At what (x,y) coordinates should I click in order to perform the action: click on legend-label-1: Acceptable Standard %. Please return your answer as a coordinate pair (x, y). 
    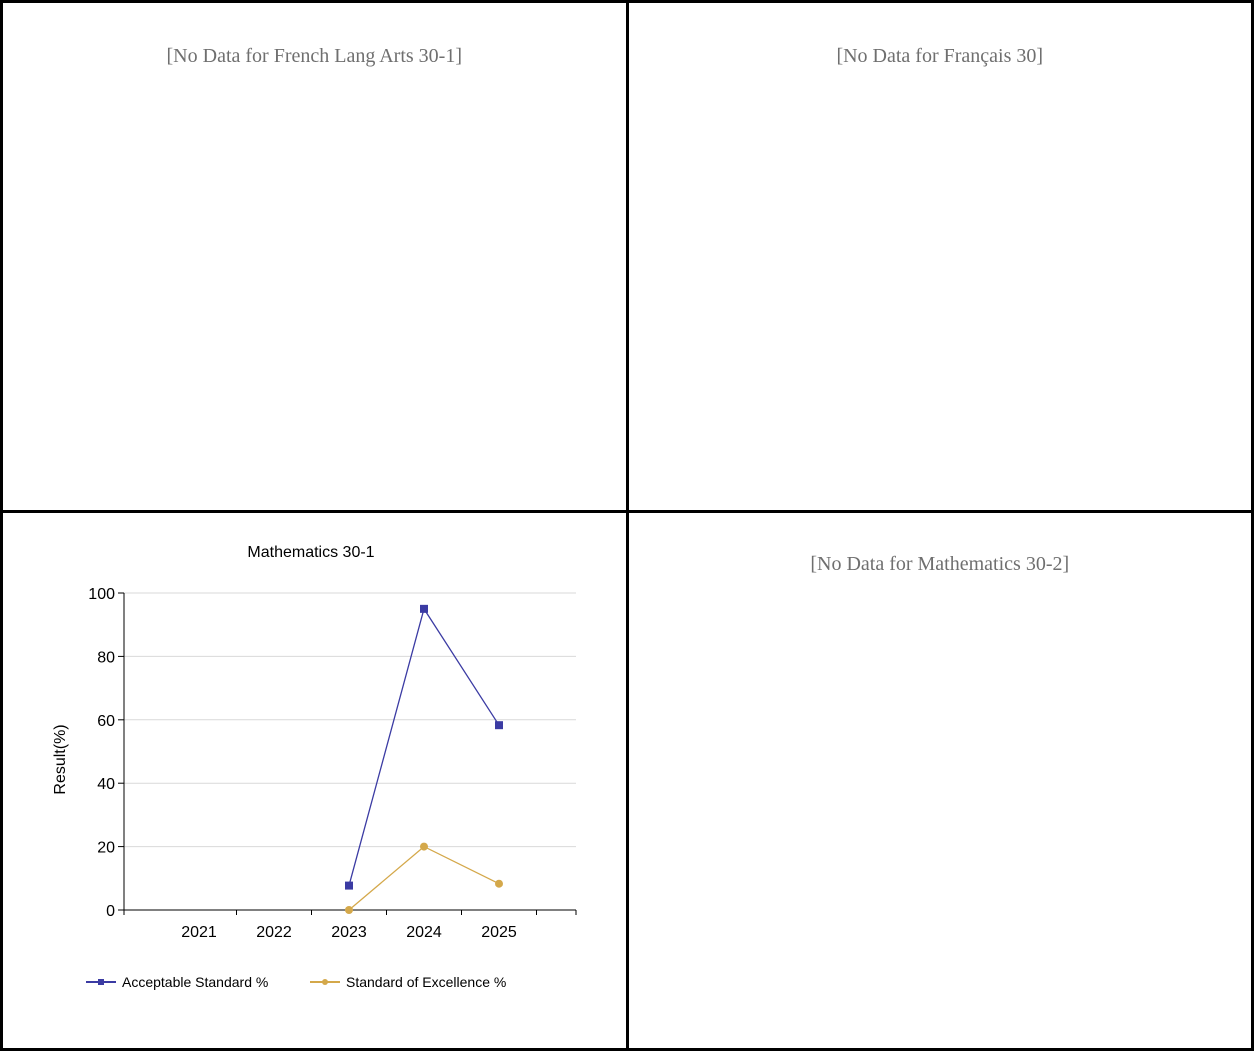
    Looking at the image, I should click on (195, 982).